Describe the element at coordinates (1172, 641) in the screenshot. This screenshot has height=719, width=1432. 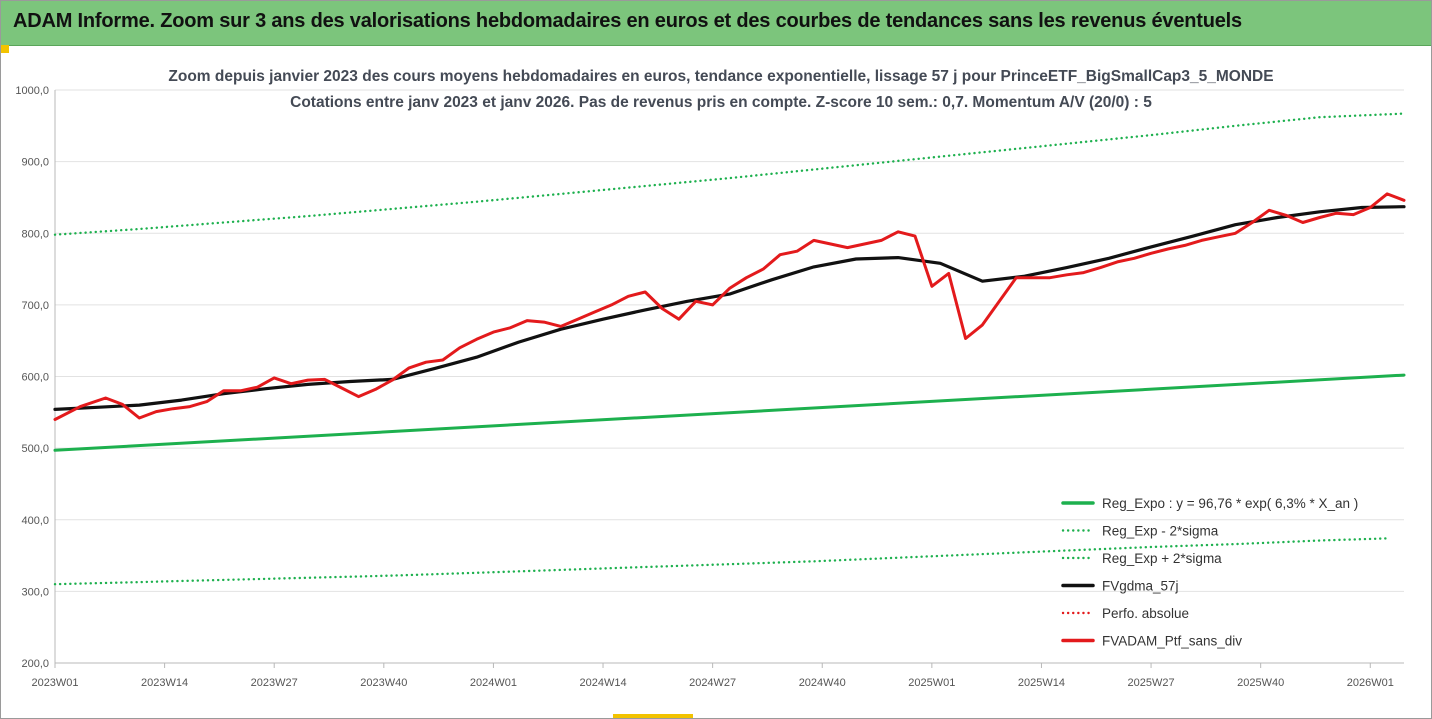
I see `legend-label: FVADAM_Ptf_sans_div` at that location.